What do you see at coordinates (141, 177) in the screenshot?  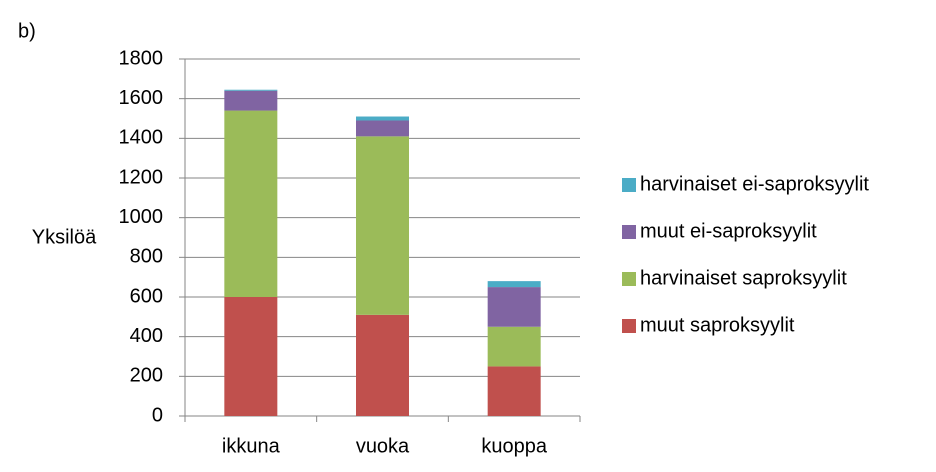 I see `y-tick-label: 1200` at bounding box center [141, 177].